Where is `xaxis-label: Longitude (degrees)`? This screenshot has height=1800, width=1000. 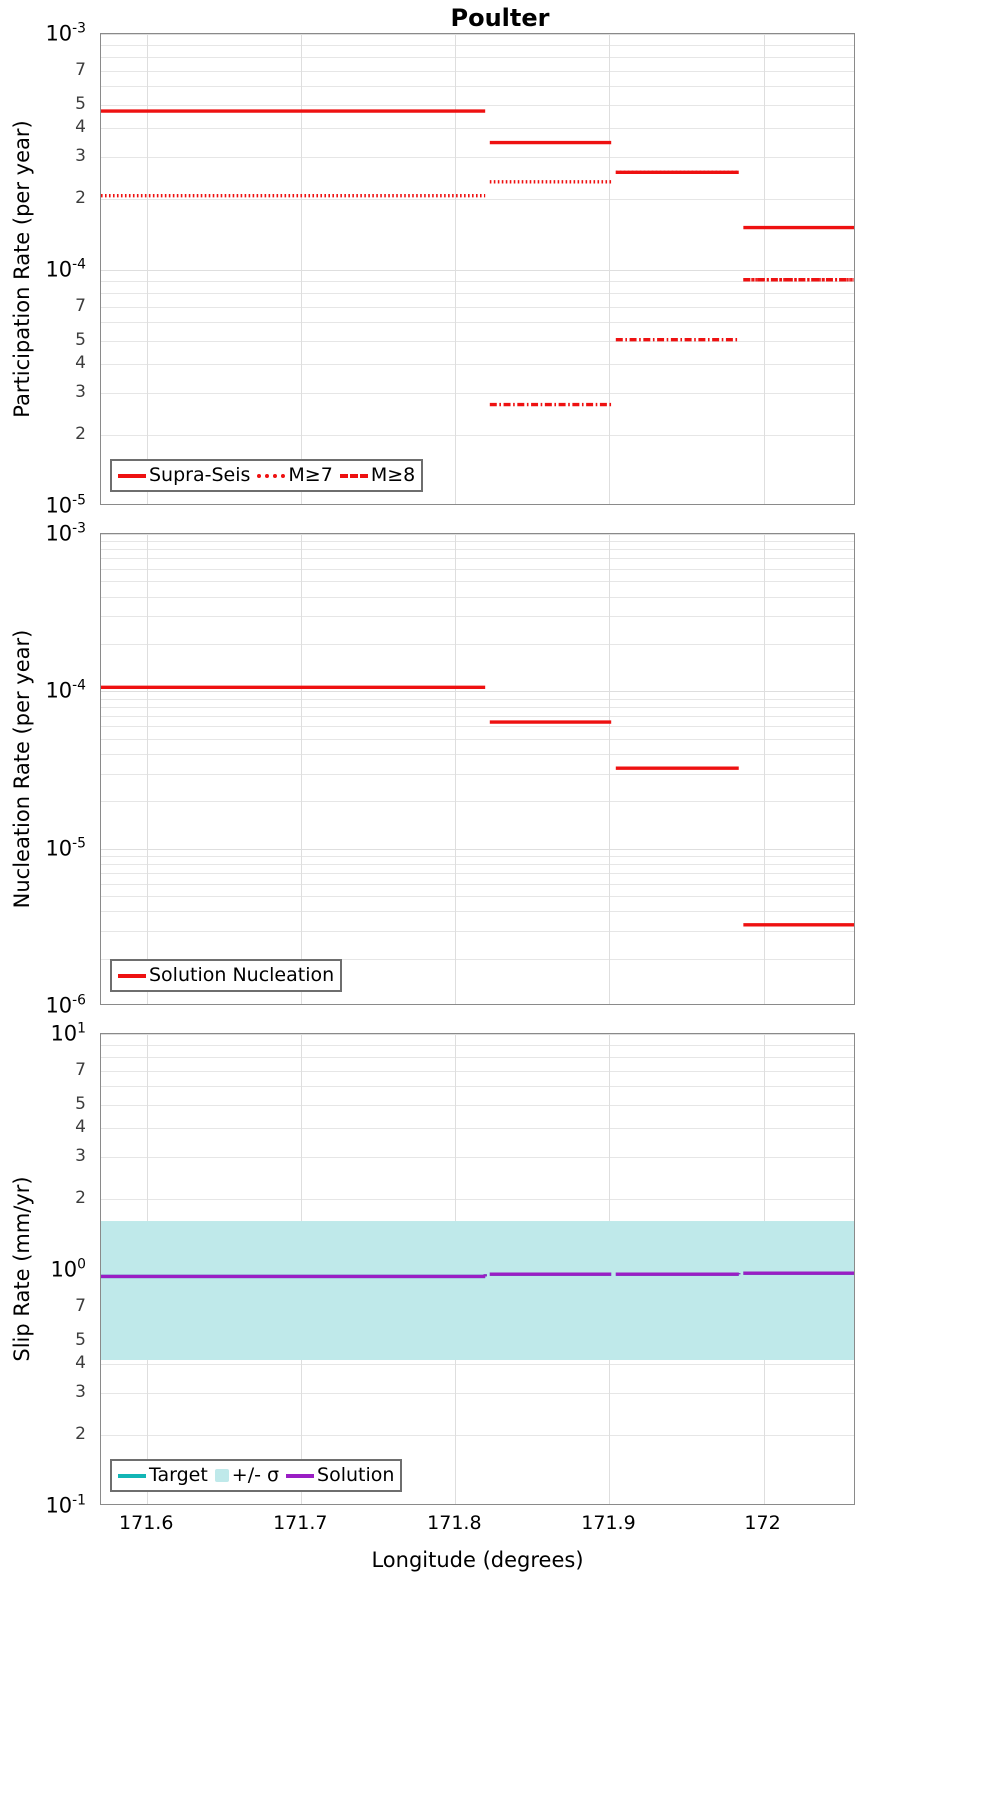
xaxis-label: Longitude (degrees) is located at coordinates (477, 1560).